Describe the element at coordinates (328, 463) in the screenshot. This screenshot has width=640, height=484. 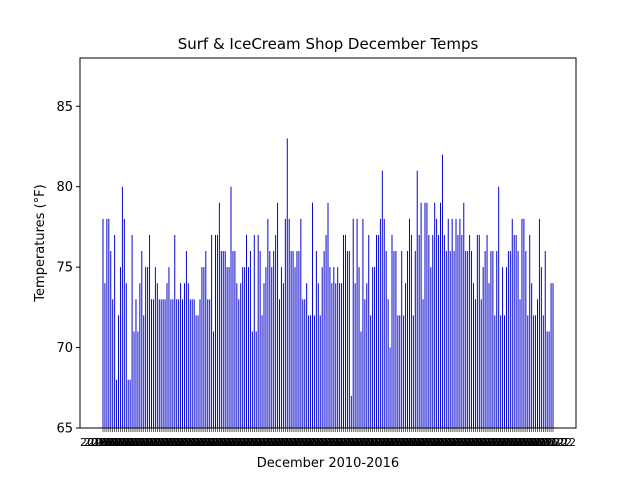
I see `x-axis-label: December 2010-2016` at that location.